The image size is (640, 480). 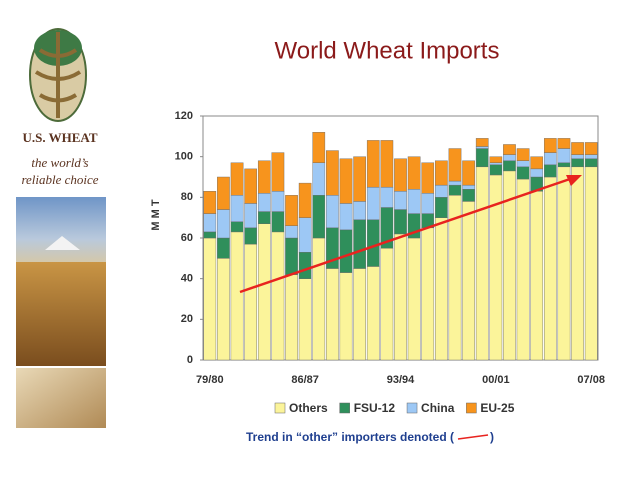 I want to click on trend-arrow, so click(x=405, y=235).